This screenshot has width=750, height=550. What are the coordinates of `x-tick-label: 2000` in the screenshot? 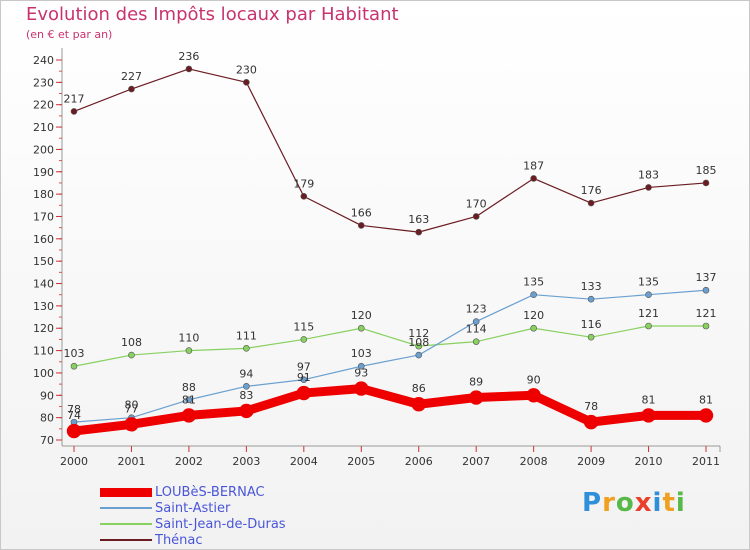 It's located at (74, 461).